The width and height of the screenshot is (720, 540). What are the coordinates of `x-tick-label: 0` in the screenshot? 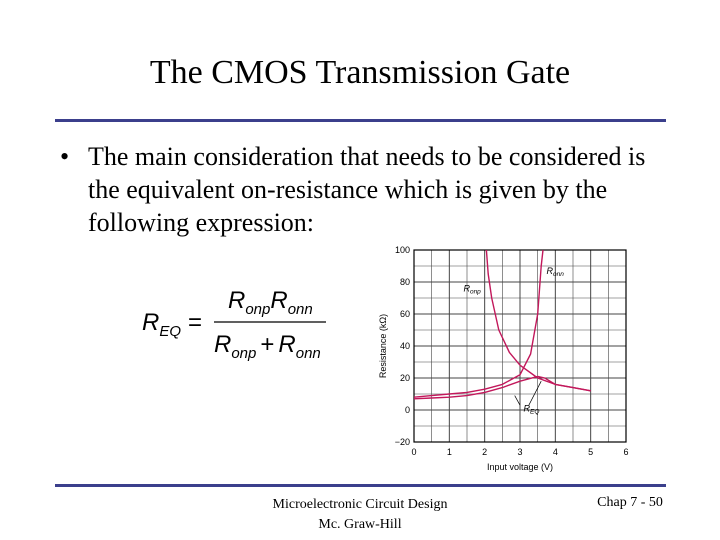 It's located at (413, 452).